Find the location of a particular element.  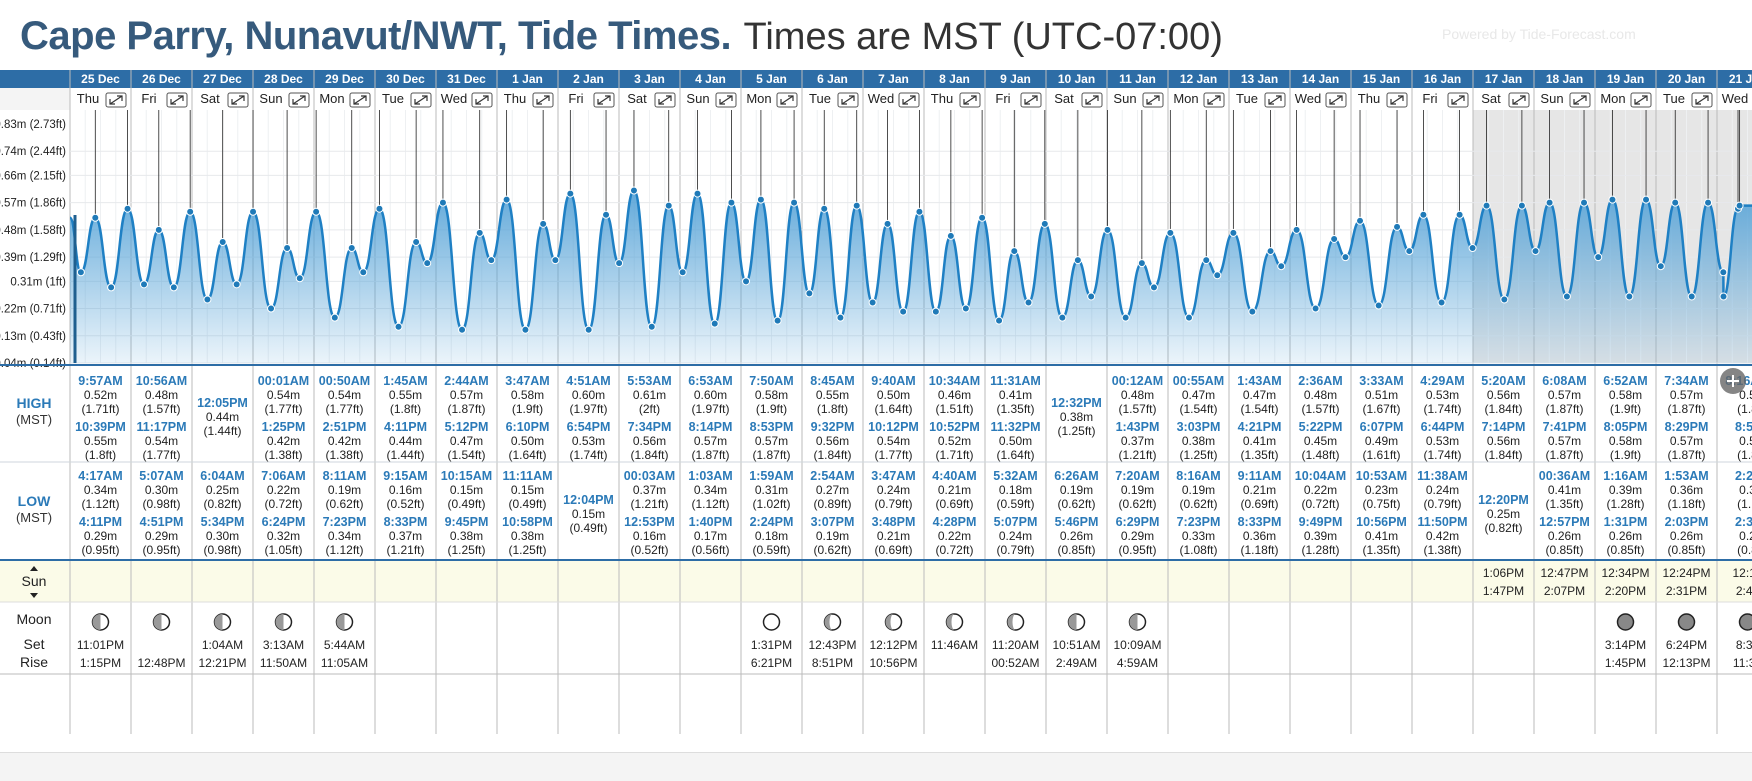

high-tide-time: 1:25PM is located at coordinates (284, 427).